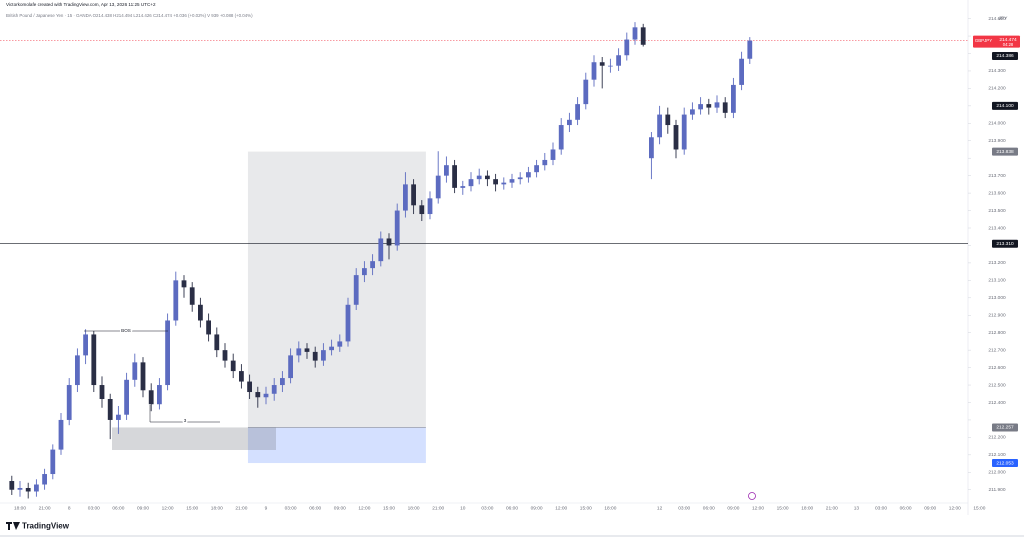 This screenshot has height=539, width=1024. Describe the element at coordinates (997, 228) in the screenshot. I see `y-tick-label: 213.400` at that location.